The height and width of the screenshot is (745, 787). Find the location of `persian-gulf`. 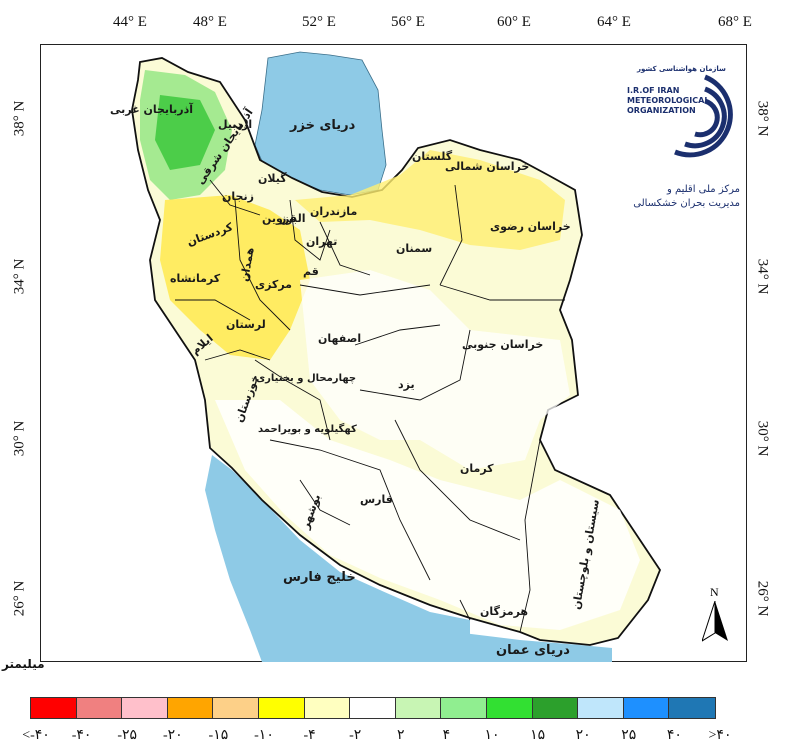

persian-gulf is located at coordinates (337, 558).